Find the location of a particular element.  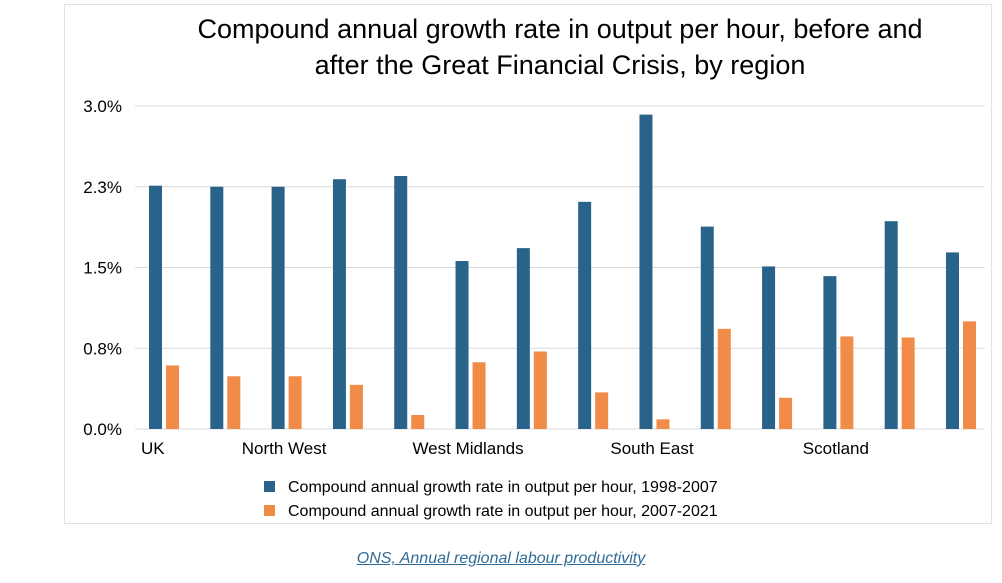

category-label: South East is located at coordinates (651, 448).